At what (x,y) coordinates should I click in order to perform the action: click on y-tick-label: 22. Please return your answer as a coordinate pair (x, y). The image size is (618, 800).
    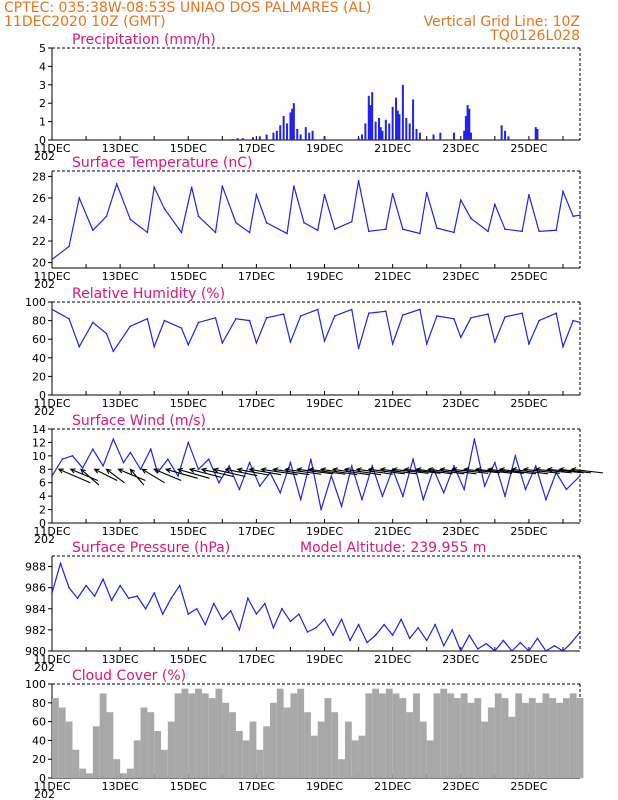
    Looking at the image, I should click on (39, 241).